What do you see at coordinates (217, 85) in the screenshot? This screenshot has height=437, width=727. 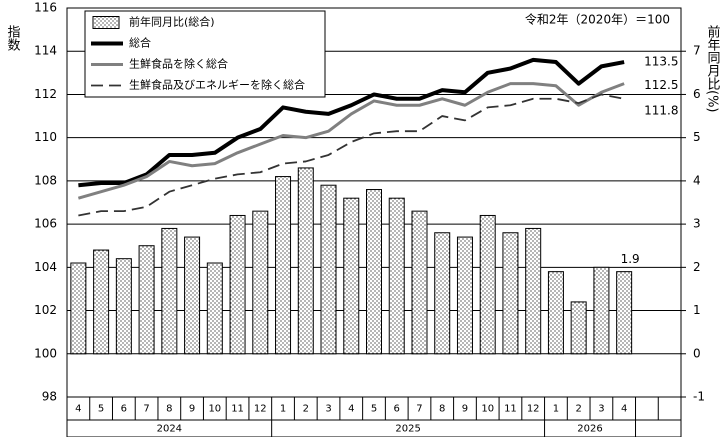 I see `legend-label: 生鮮食品及びエネルギーを除く総合` at bounding box center [217, 85].